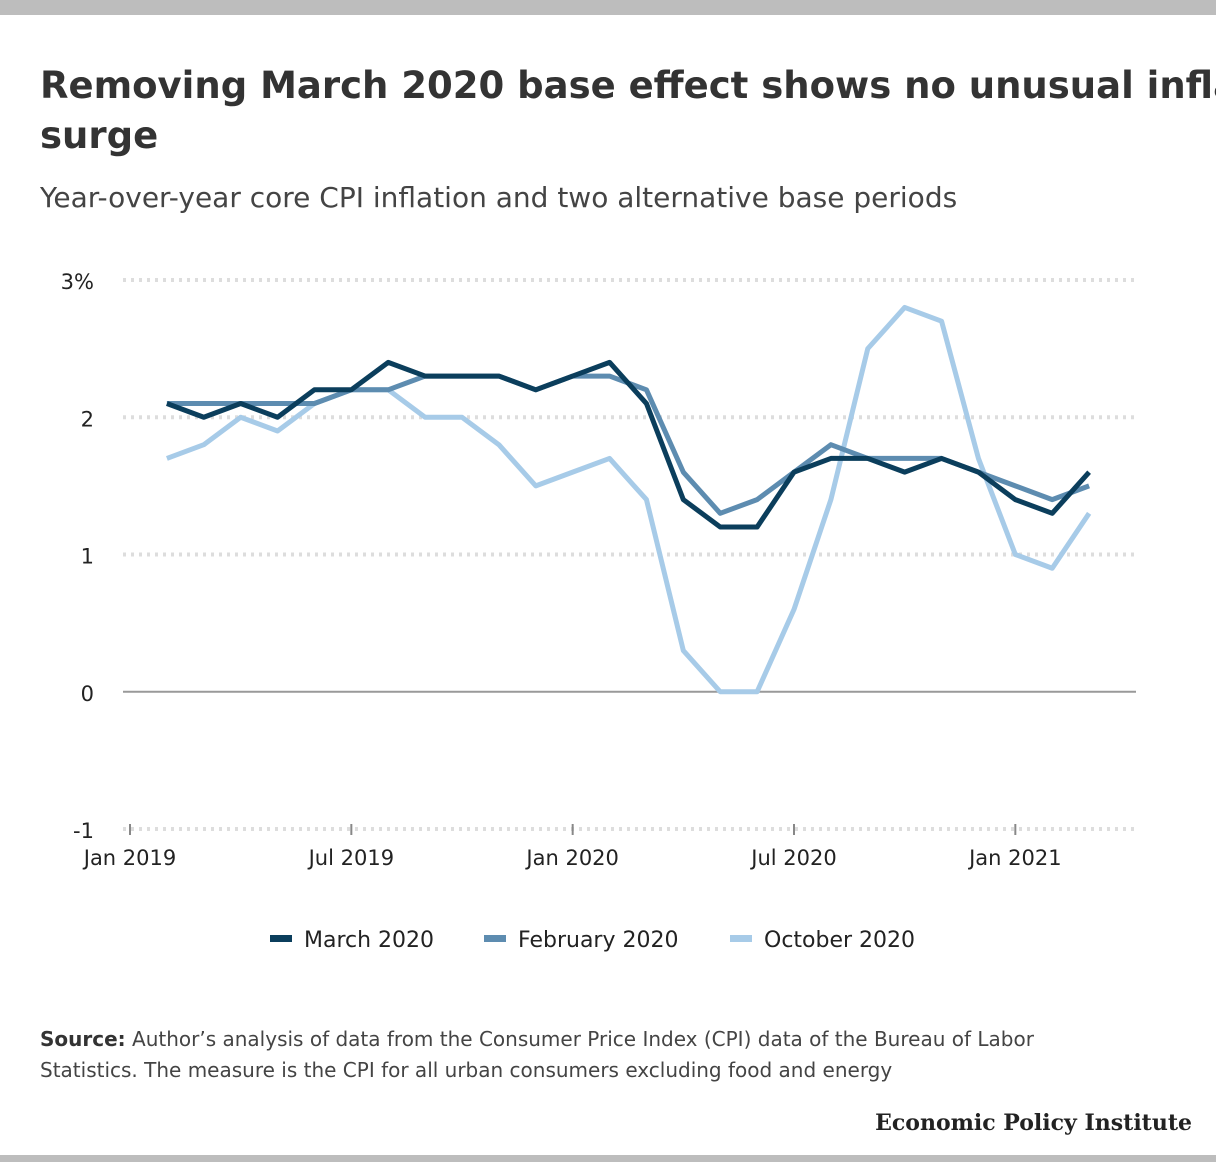  Describe the element at coordinates (608, 7) in the screenshot. I see `top-bar` at that location.